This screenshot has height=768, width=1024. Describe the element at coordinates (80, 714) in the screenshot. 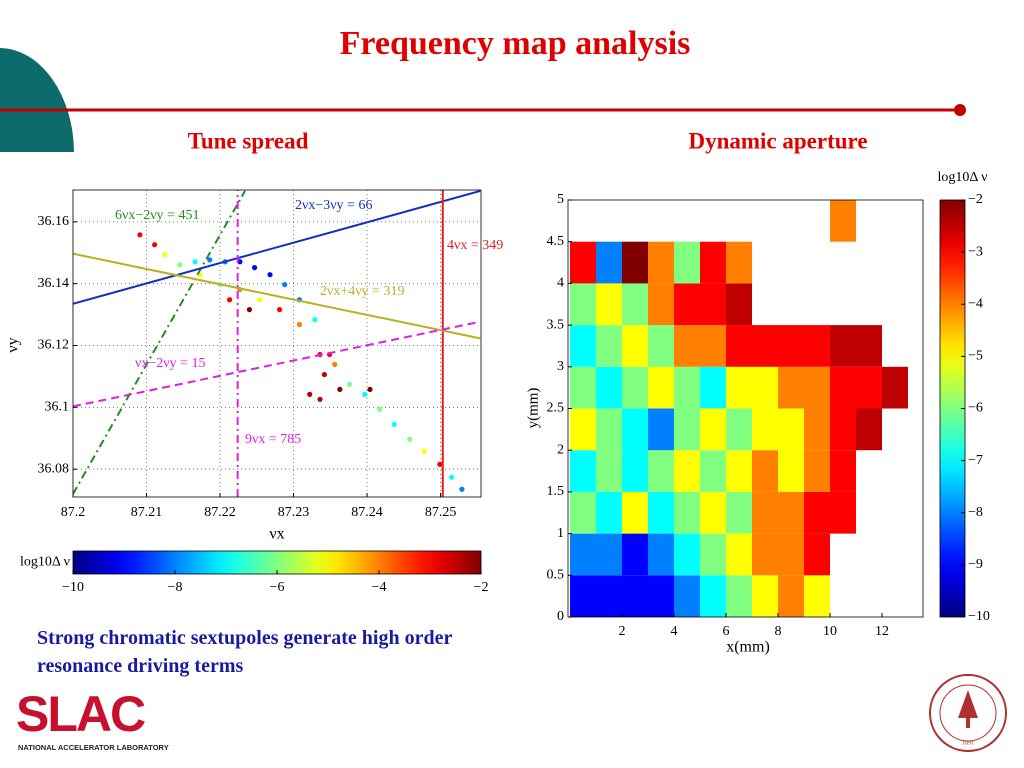

I see `logo: SLAC` at that location.